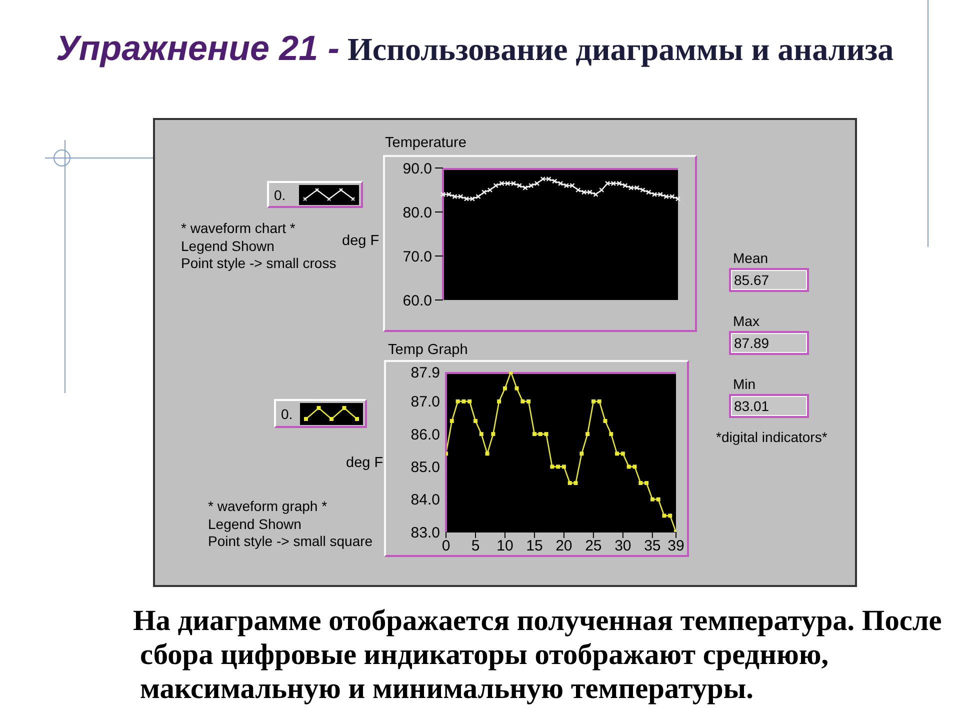 The height and width of the screenshot is (720, 960). Describe the element at coordinates (428, 350) in the screenshot. I see `chart-title: Temp Graph` at that location.